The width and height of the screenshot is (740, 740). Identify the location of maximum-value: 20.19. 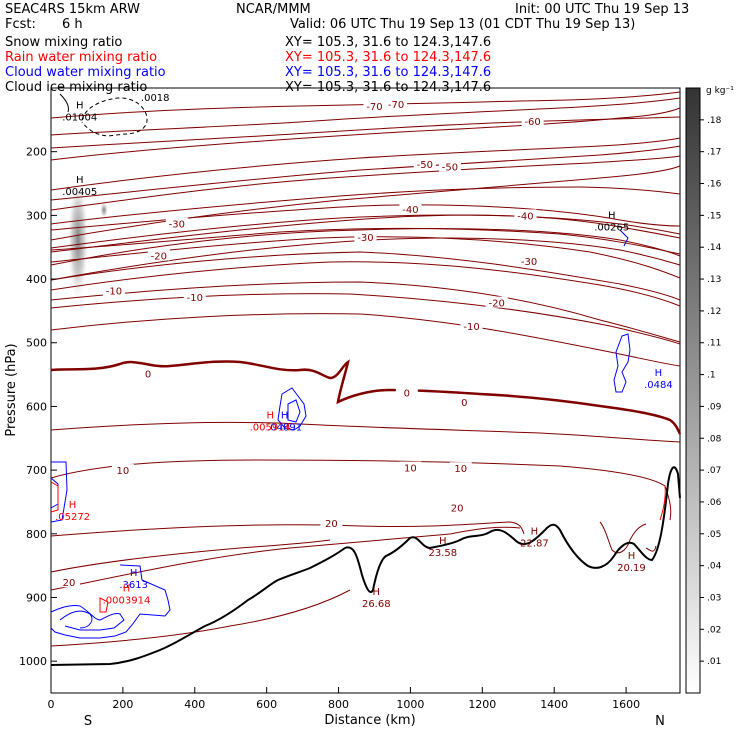
(631, 568).